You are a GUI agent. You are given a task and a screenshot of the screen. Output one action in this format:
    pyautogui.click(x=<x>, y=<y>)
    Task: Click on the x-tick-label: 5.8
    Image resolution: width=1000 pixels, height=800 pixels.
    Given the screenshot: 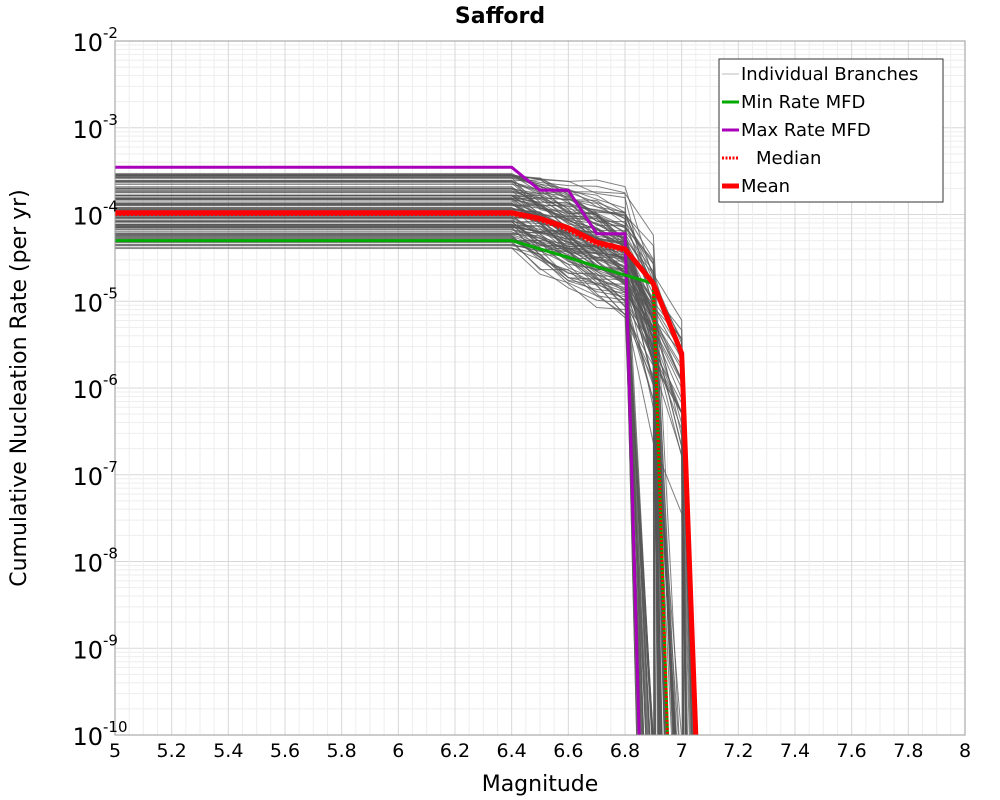 What is the action you would take?
    pyautogui.click(x=342, y=751)
    